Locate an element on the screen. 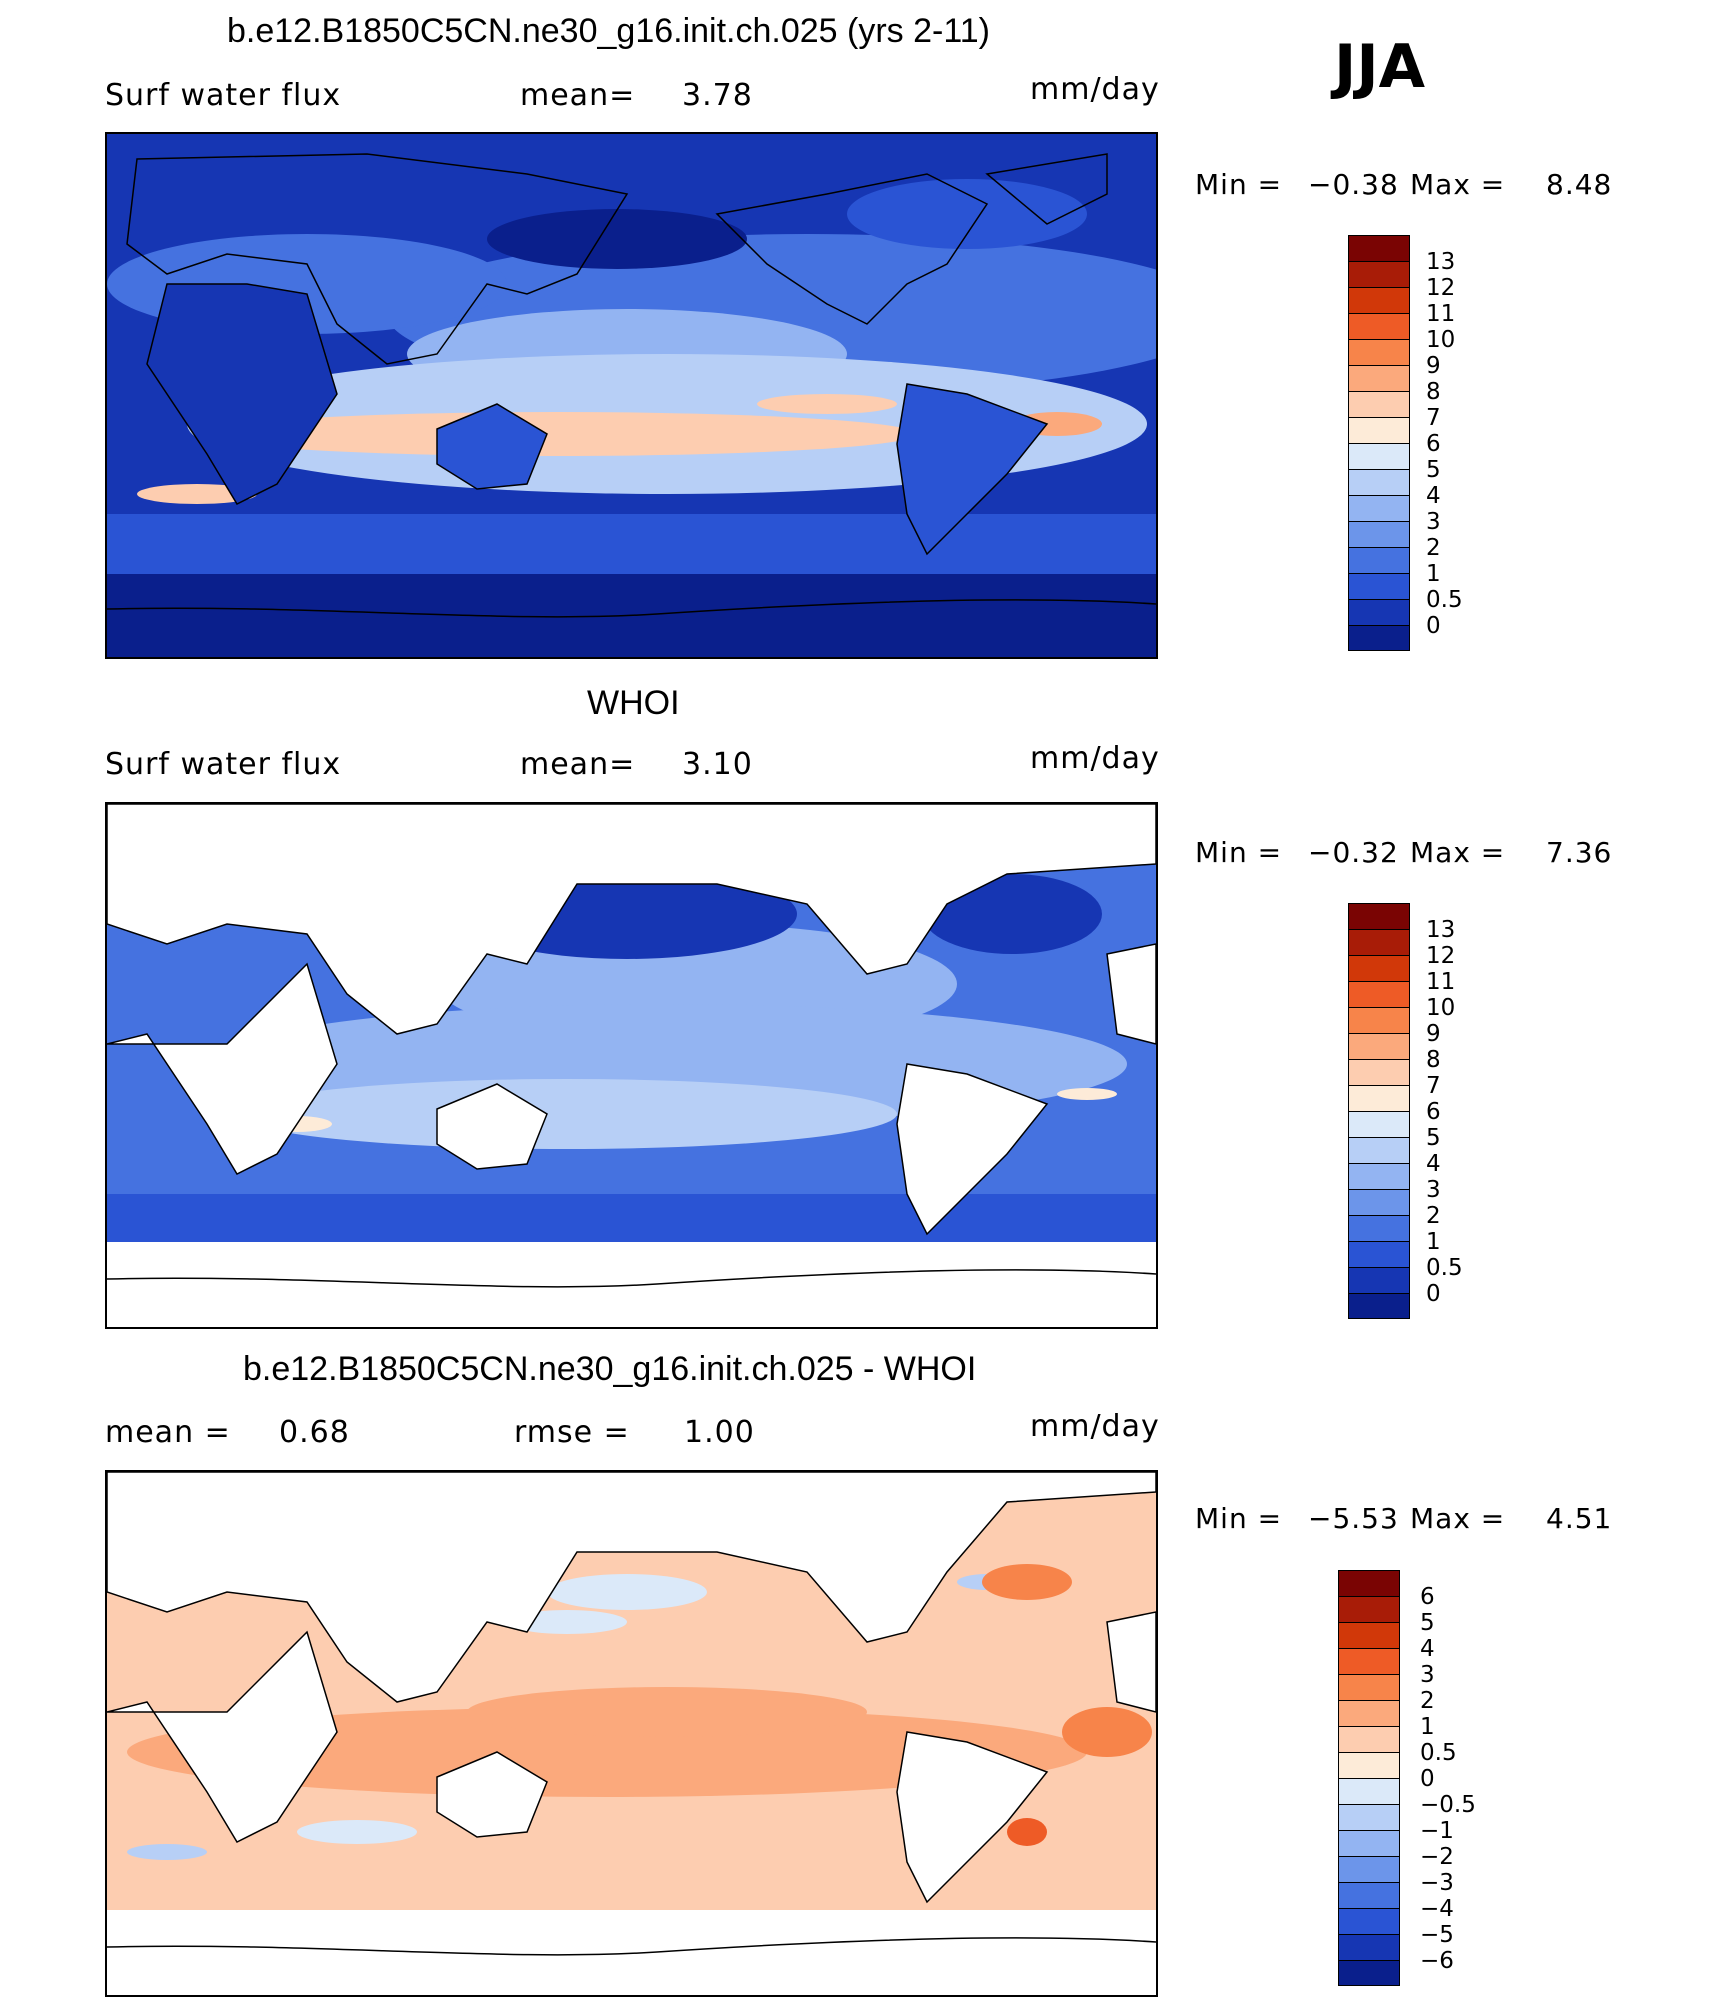  panel2-min-label: Min = is located at coordinates (1239, 852).